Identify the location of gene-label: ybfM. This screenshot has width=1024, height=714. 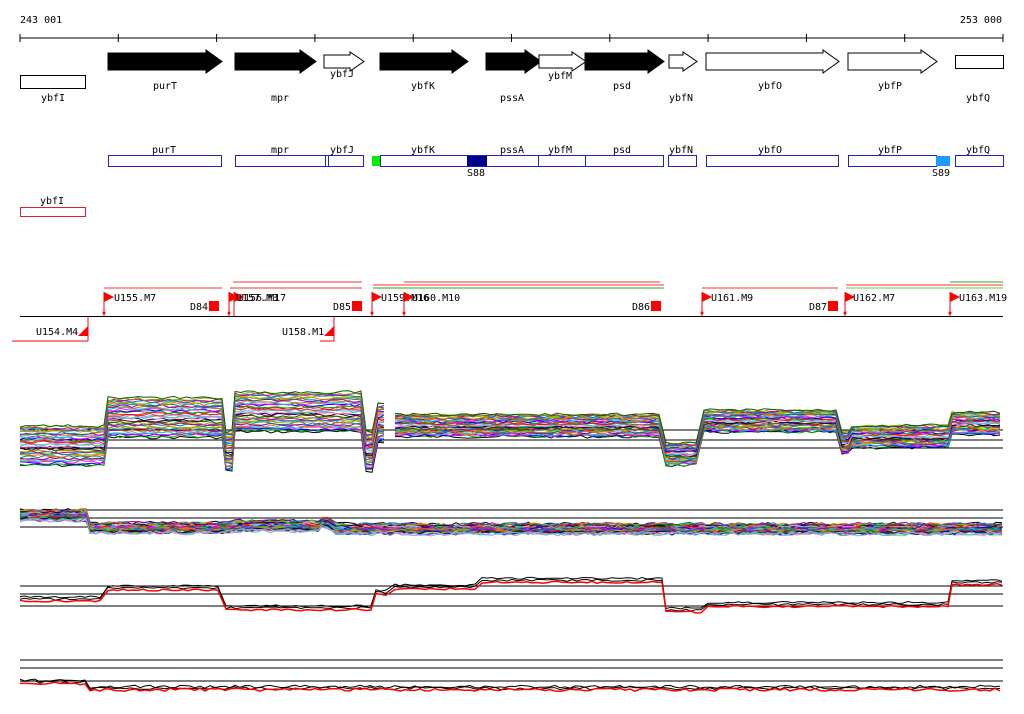
(560, 76).